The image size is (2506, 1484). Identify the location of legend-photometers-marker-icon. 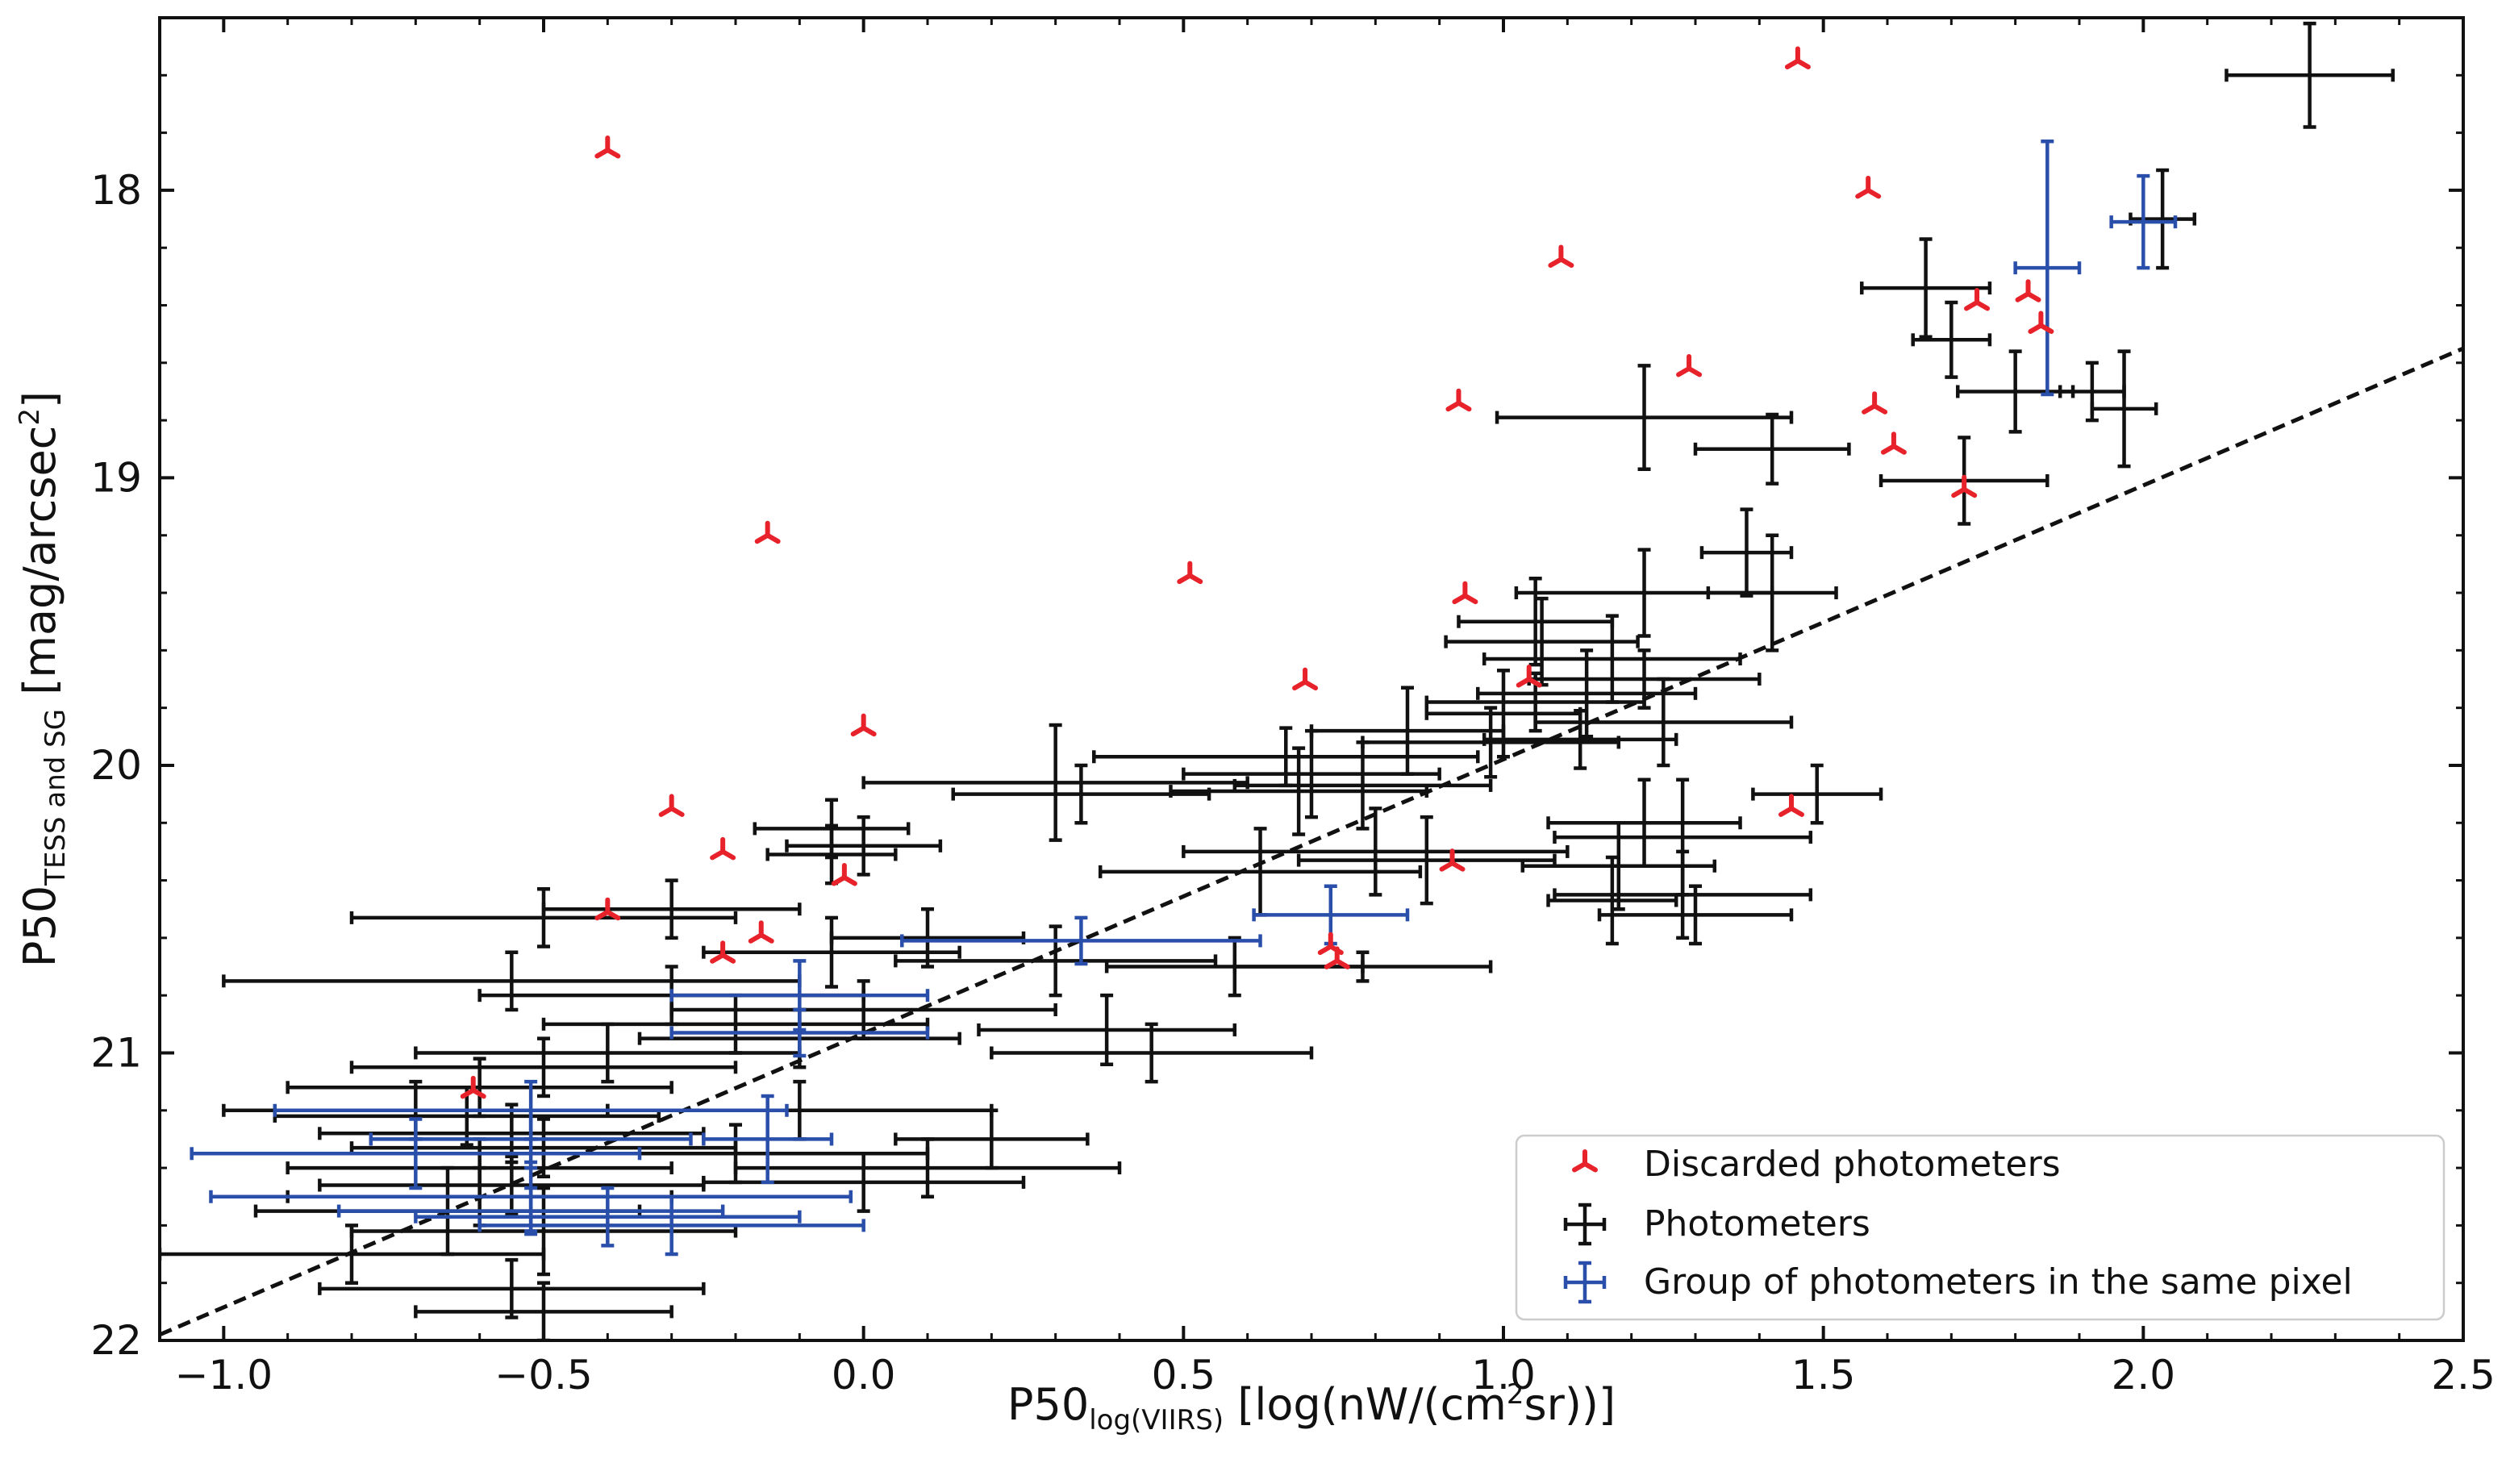
(1585, 1225).